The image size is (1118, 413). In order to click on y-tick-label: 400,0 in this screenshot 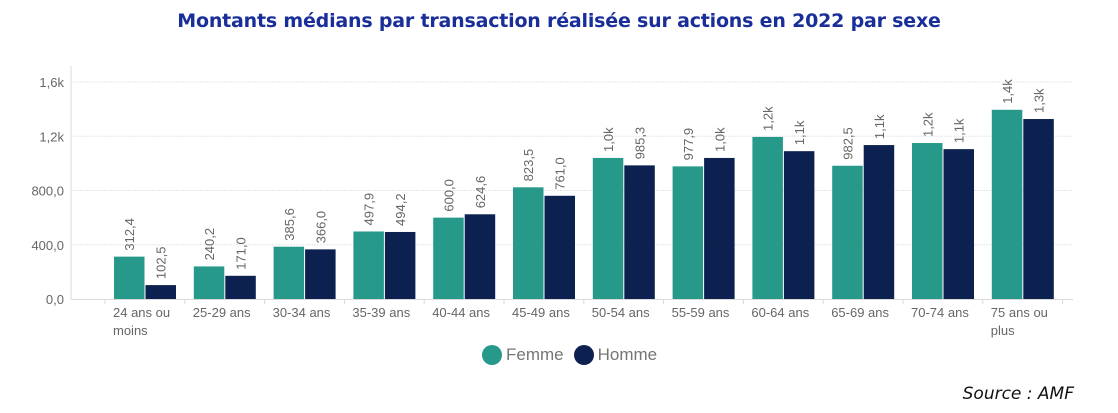, I will do `click(47, 245)`.